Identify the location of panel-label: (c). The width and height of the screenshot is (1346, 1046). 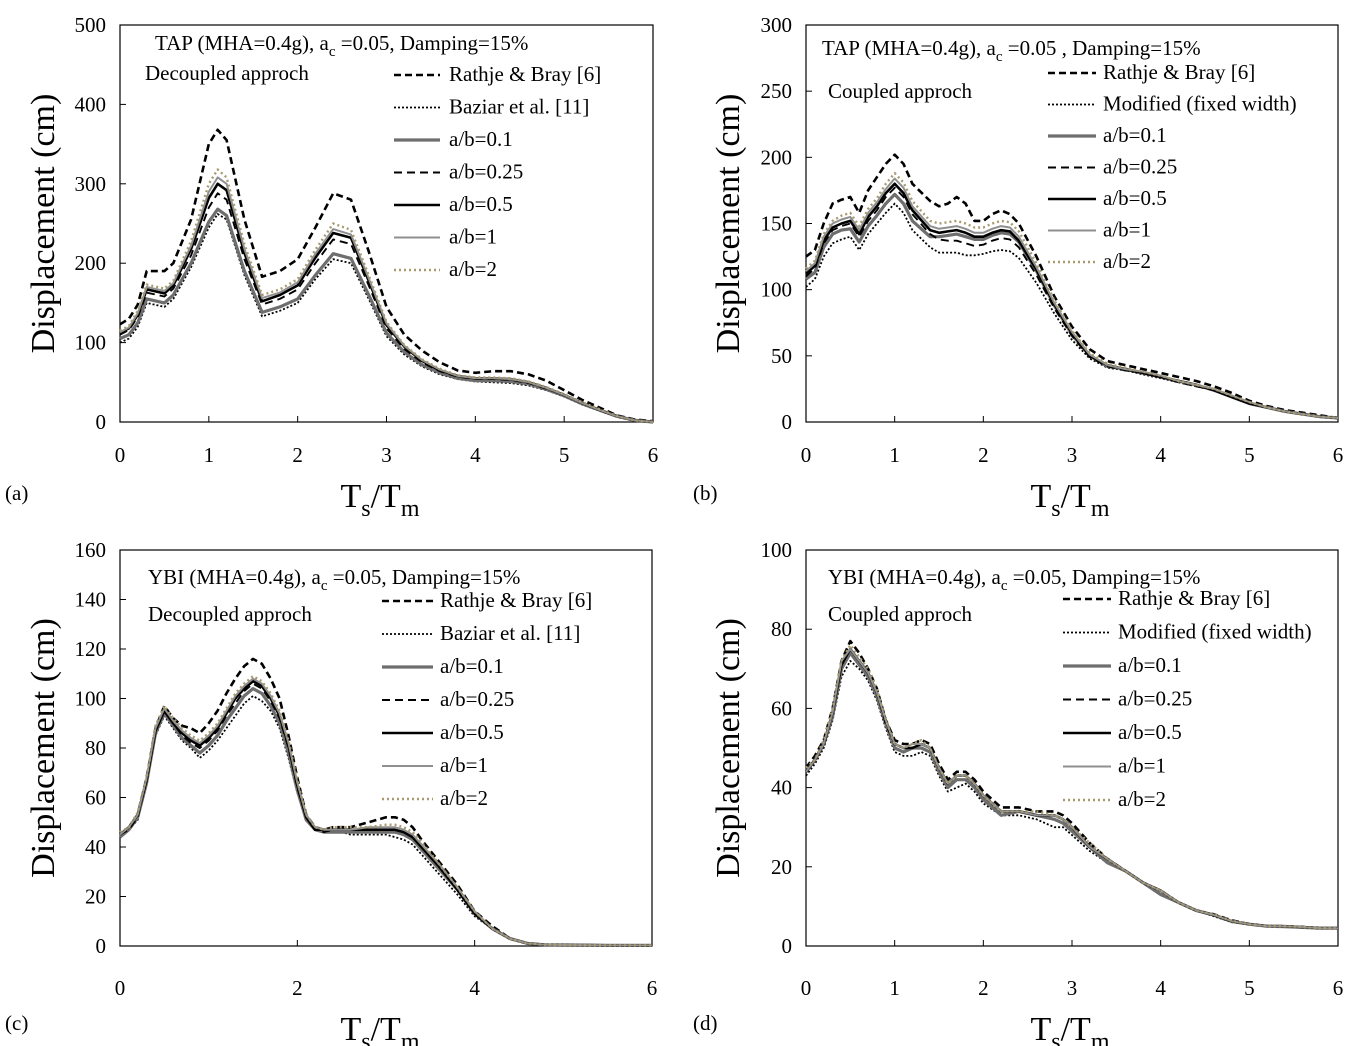
(16, 1023).